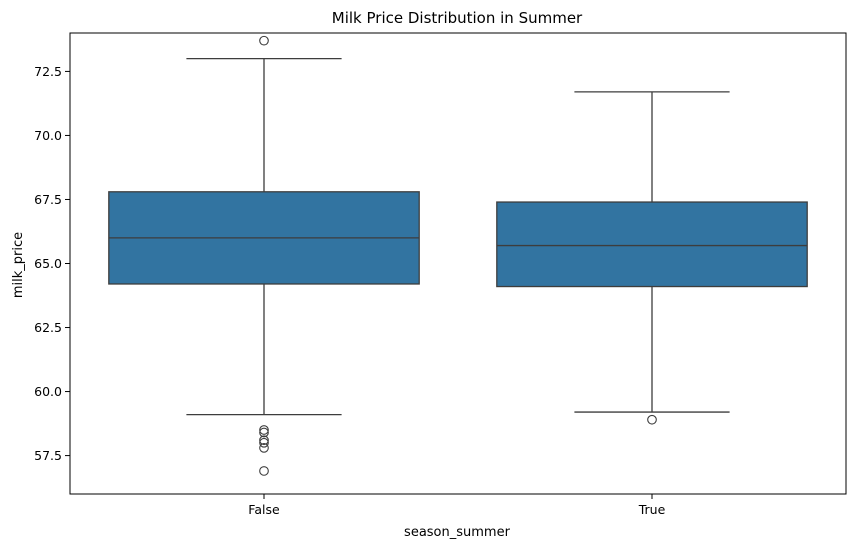 This screenshot has height=547, width=855. I want to click on y-tick-label: 72.5, so click(48, 71).